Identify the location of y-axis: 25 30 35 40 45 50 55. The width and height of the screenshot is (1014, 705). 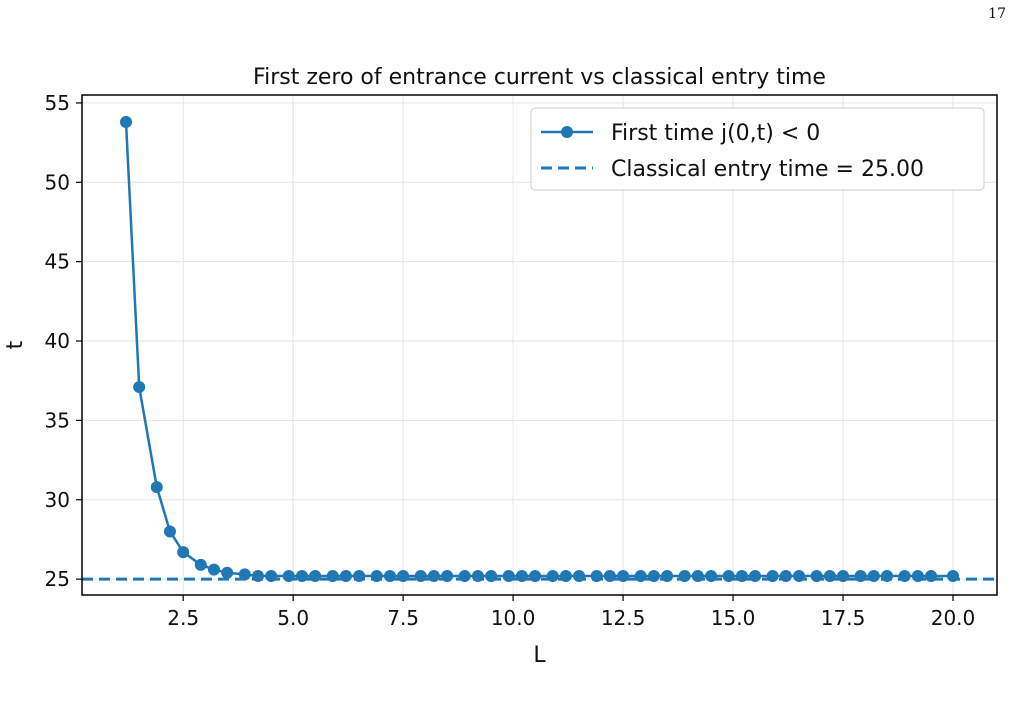
(63, 341).